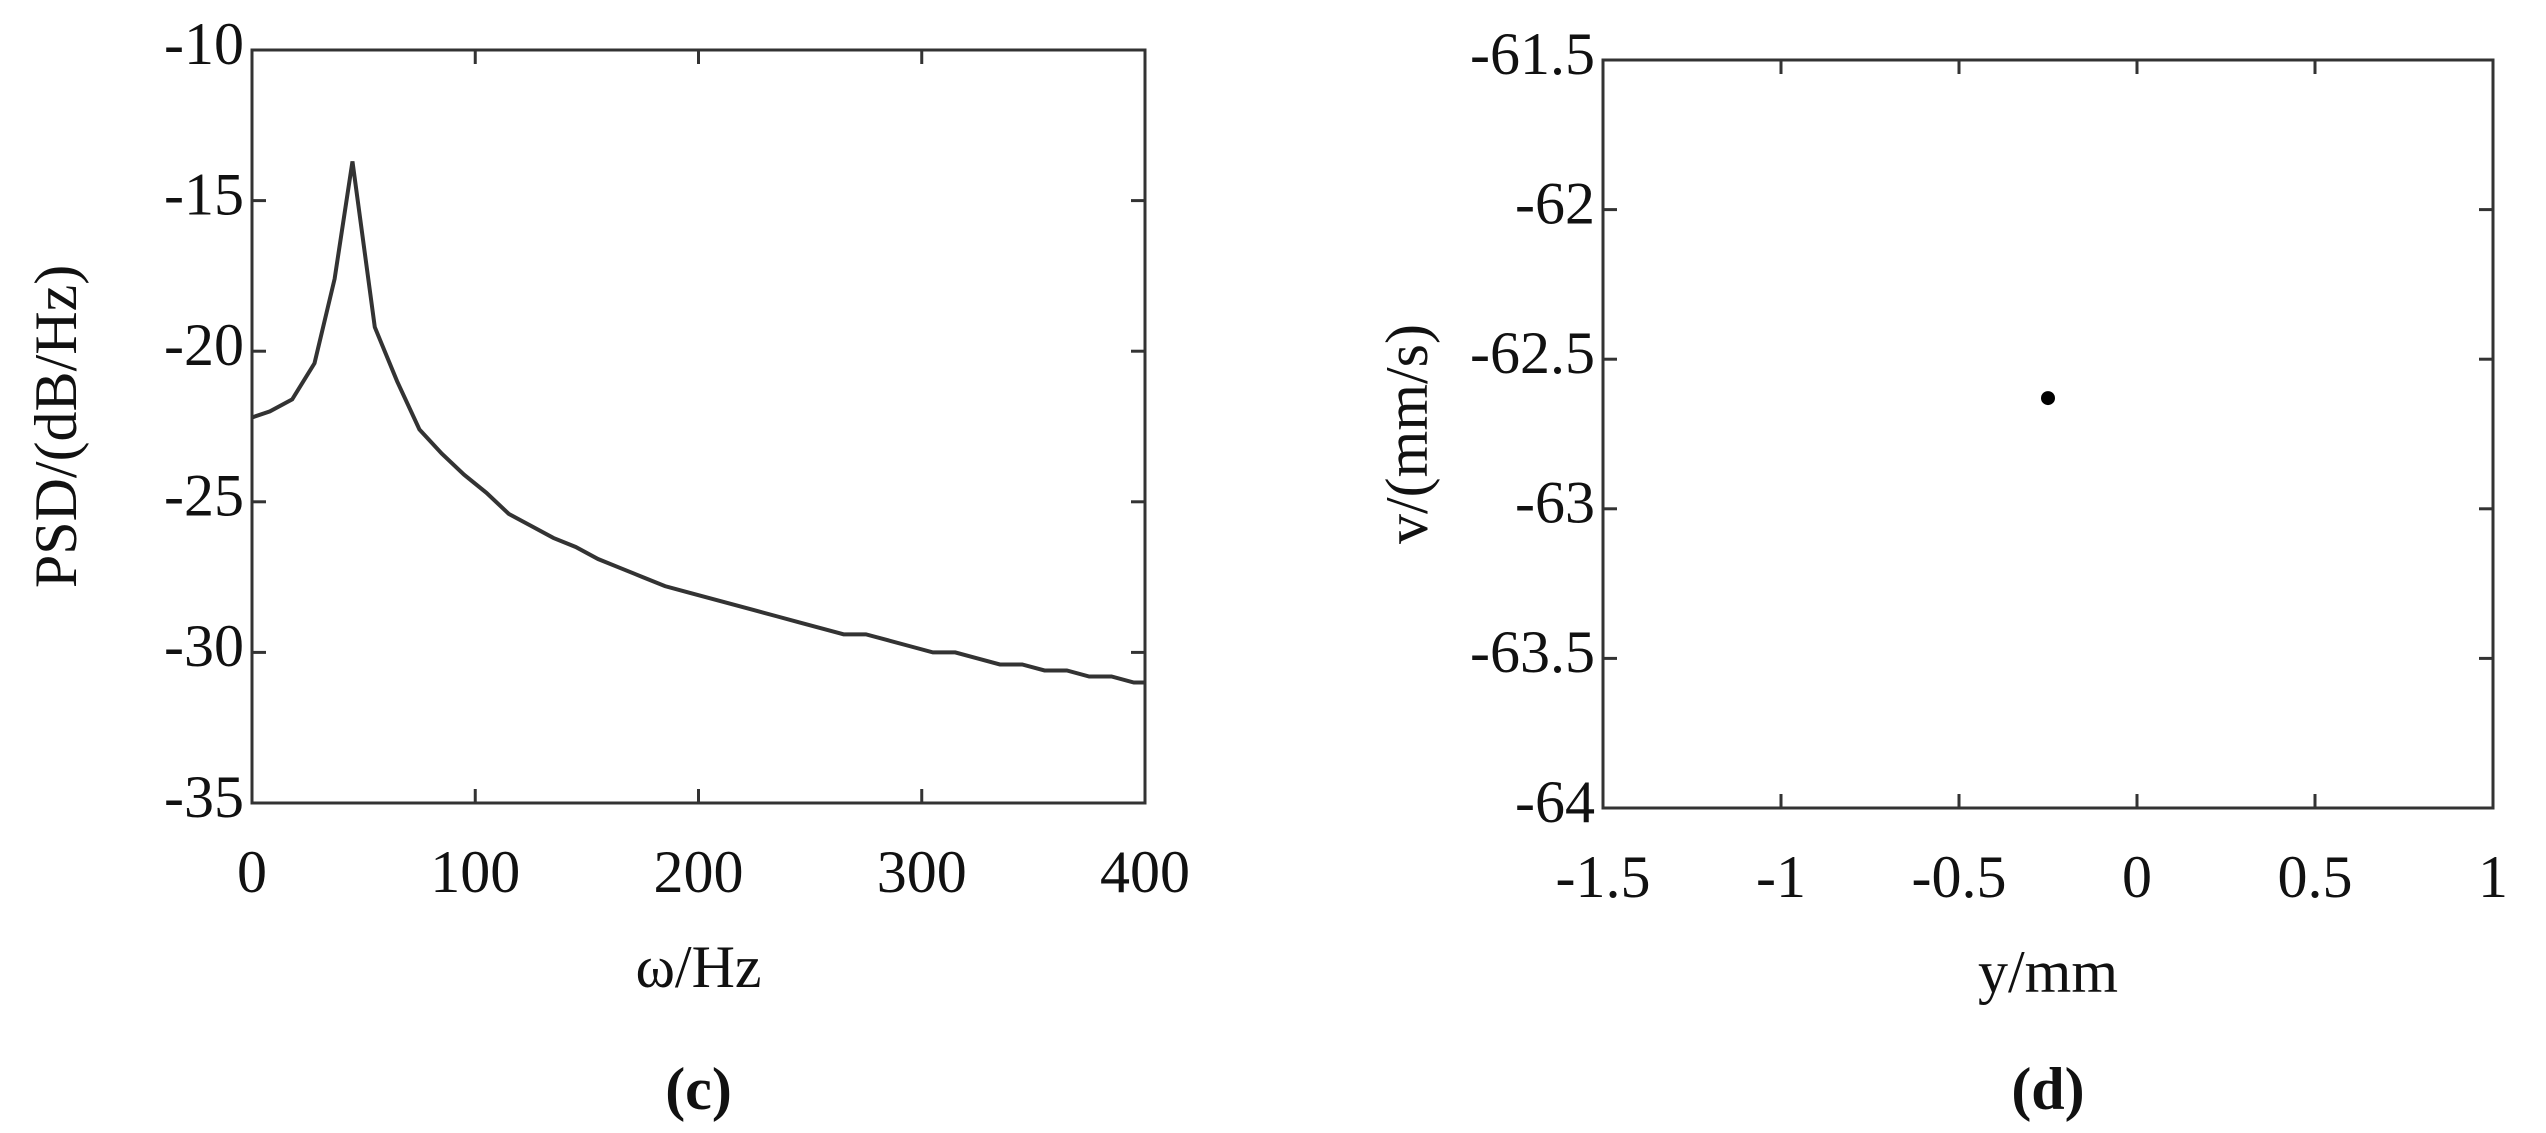  I want to click on y-tick-label: -10, so click(204, 44).